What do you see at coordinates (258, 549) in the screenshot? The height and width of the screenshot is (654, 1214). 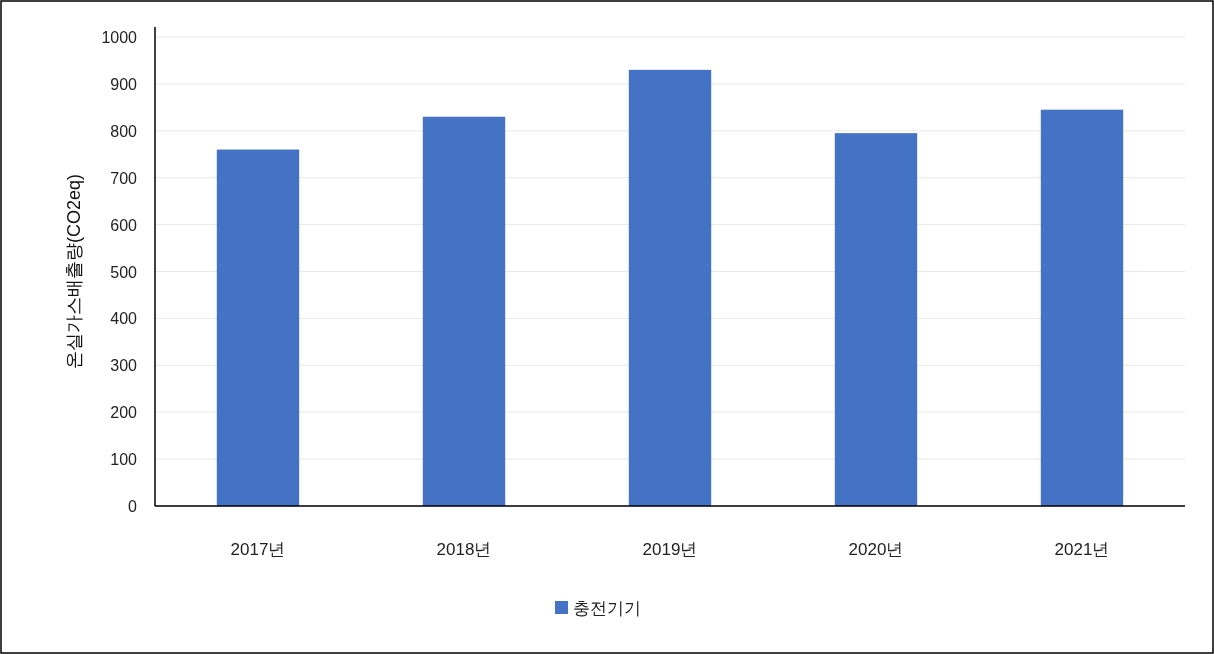 I see `x-tick-label: 2017년` at bounding box center [258, 549].